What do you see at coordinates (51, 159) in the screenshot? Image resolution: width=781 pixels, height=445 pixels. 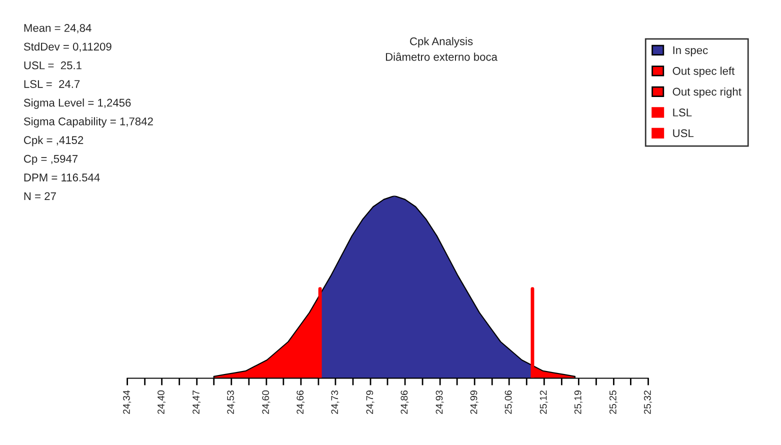 I see `text: Cp = ,5947` at bounding box center [51, 159].